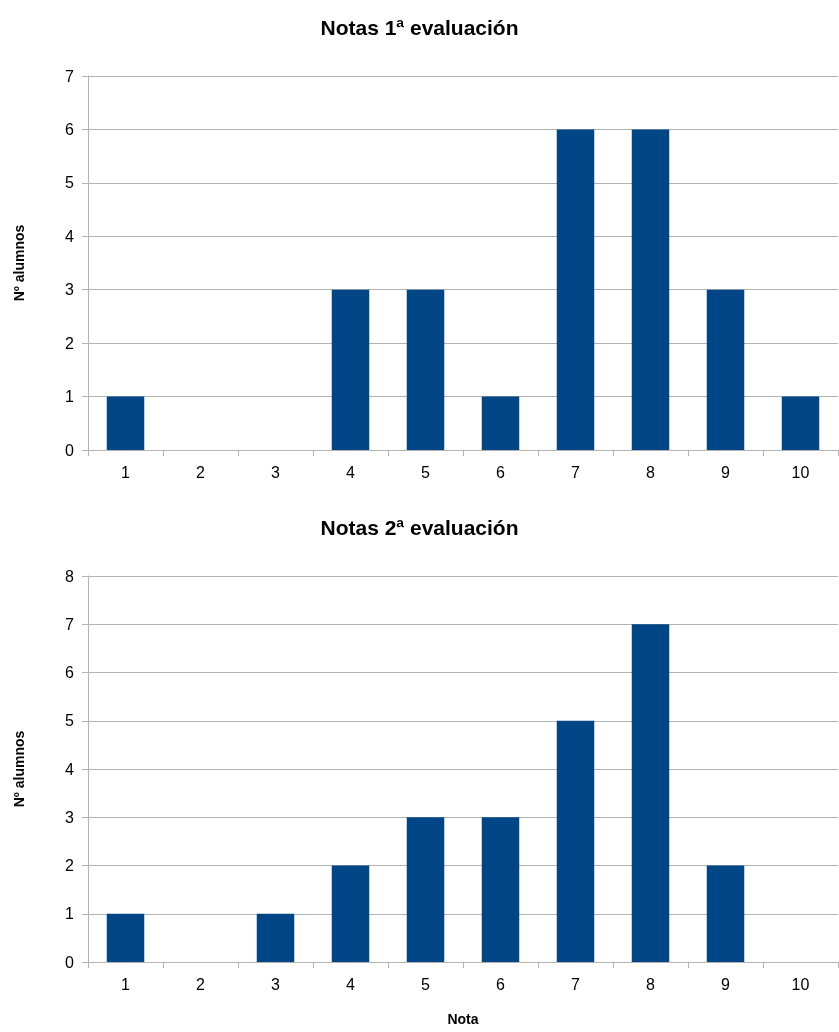  I want to click on y-tick-label: 8, so click(70, 576).